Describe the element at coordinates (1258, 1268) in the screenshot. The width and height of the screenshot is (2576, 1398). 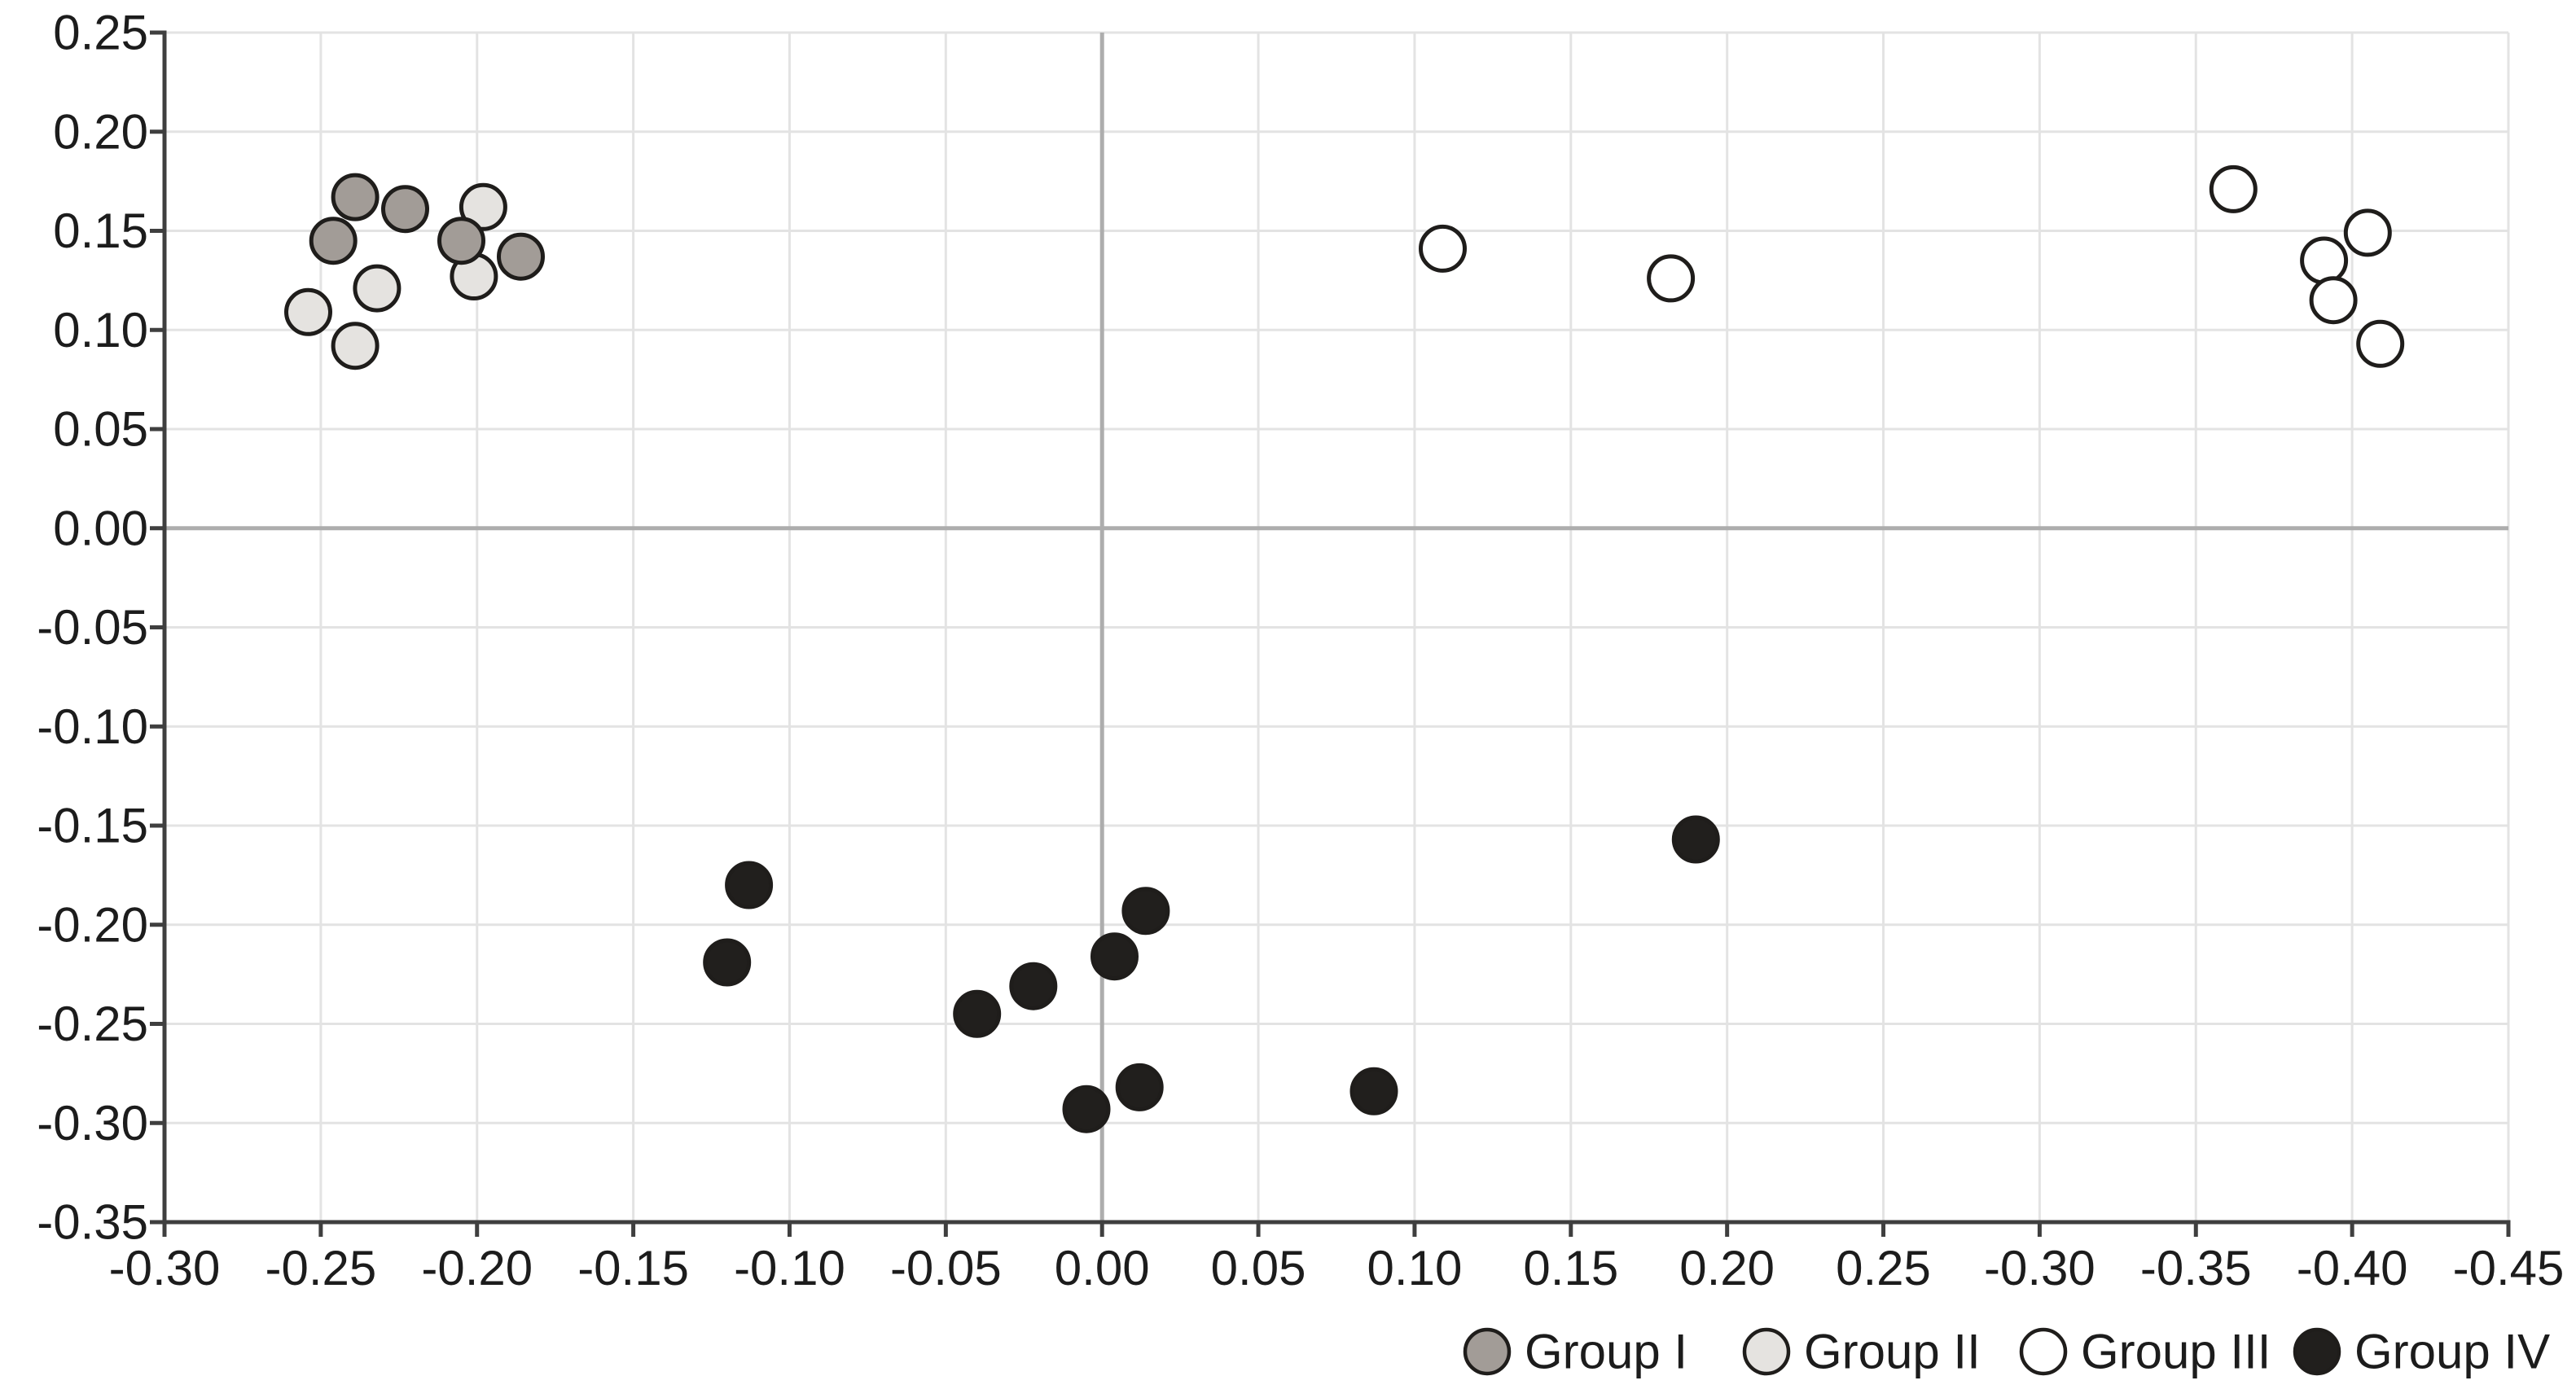
I see `x-tick-label: 0.05` at that location.